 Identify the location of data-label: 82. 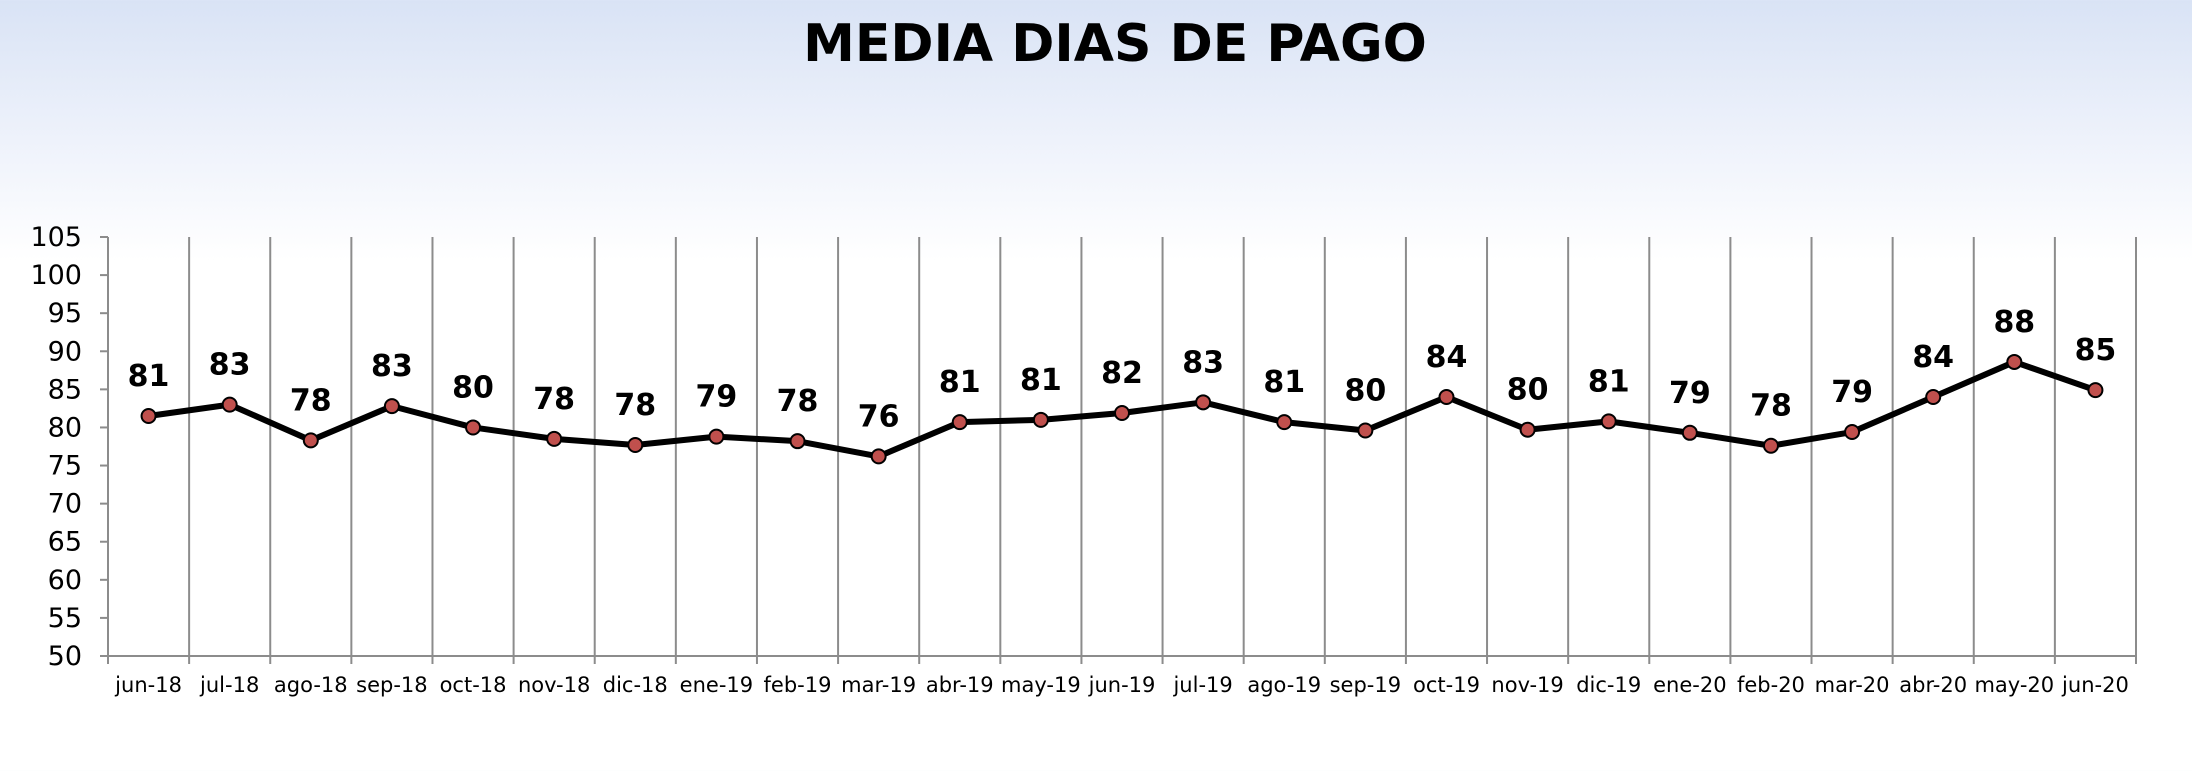
(1122, 373).